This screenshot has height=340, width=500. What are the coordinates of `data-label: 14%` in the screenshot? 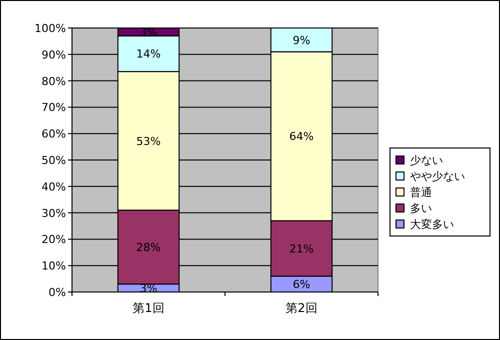 It's located at (148, 54).